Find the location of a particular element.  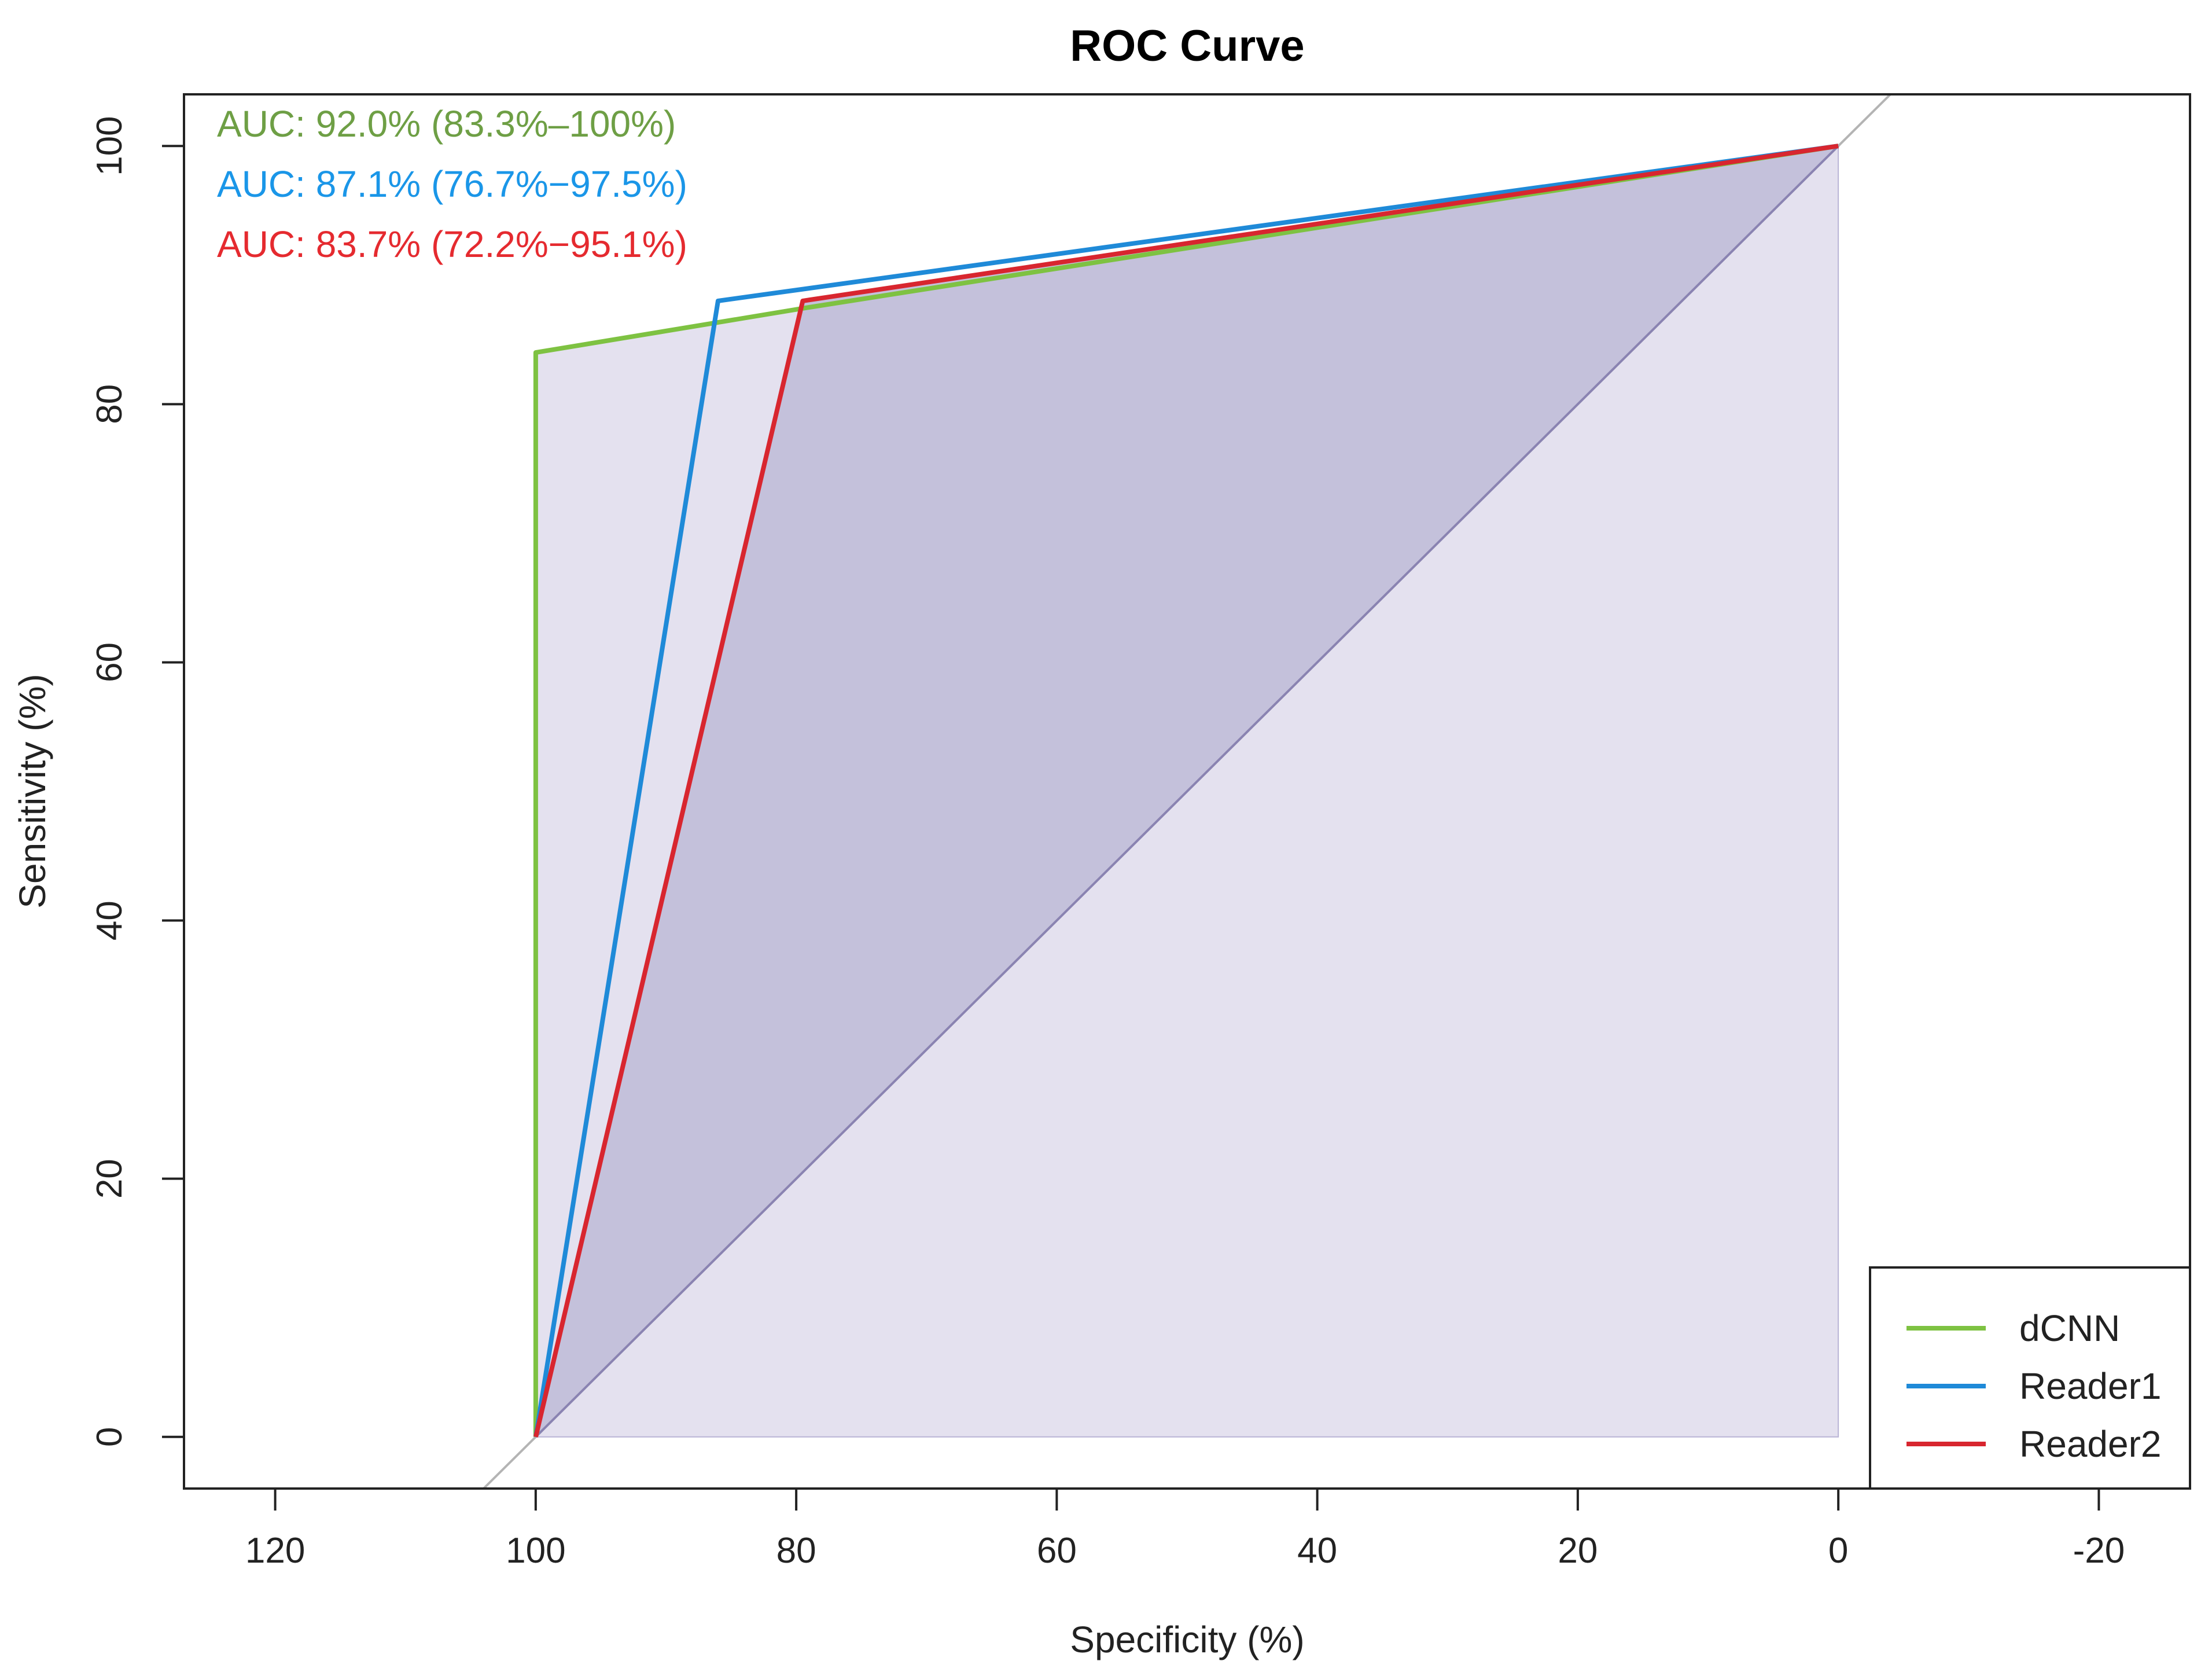

auc-label-reader1: AUC: 87.1% (76.7%−97.5%) is located at coordinates (452, 184).